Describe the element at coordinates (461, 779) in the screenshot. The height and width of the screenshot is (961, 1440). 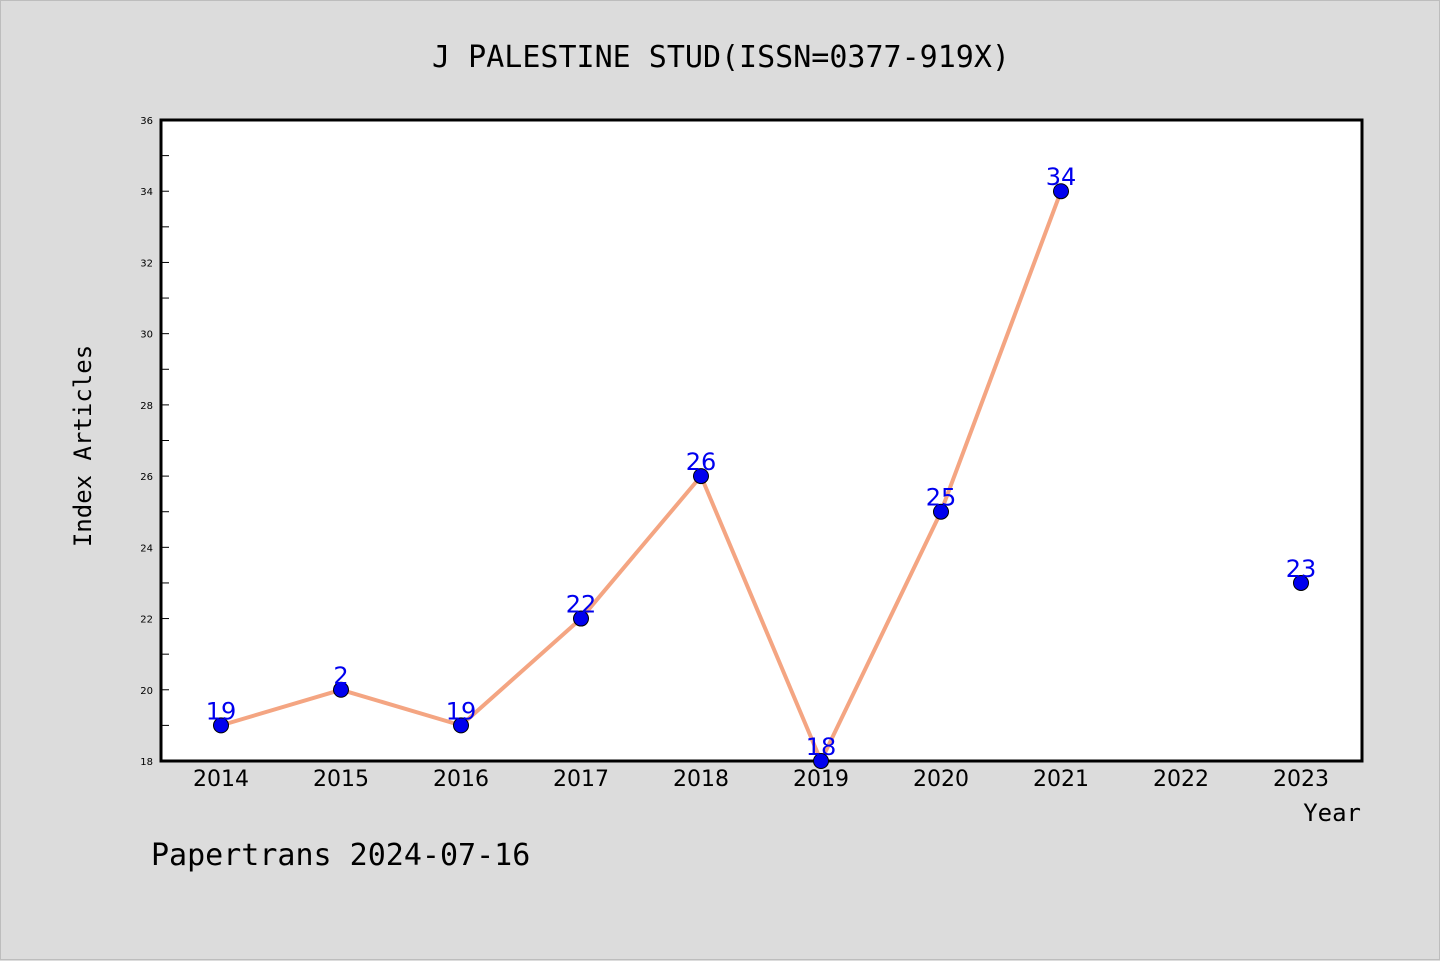
I see `x-tick-label: 2016` at that location.